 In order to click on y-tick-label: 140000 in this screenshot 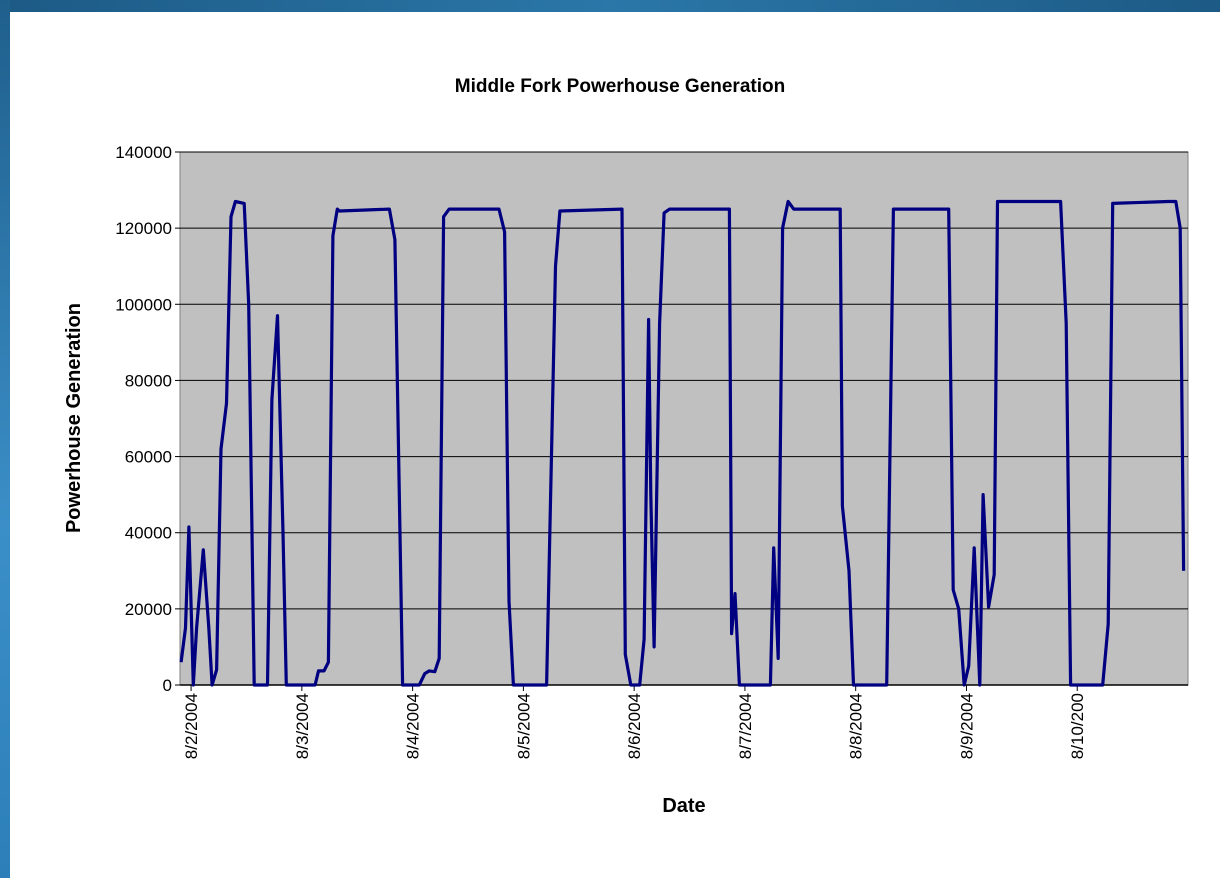, I will do `click(143, 152)`.